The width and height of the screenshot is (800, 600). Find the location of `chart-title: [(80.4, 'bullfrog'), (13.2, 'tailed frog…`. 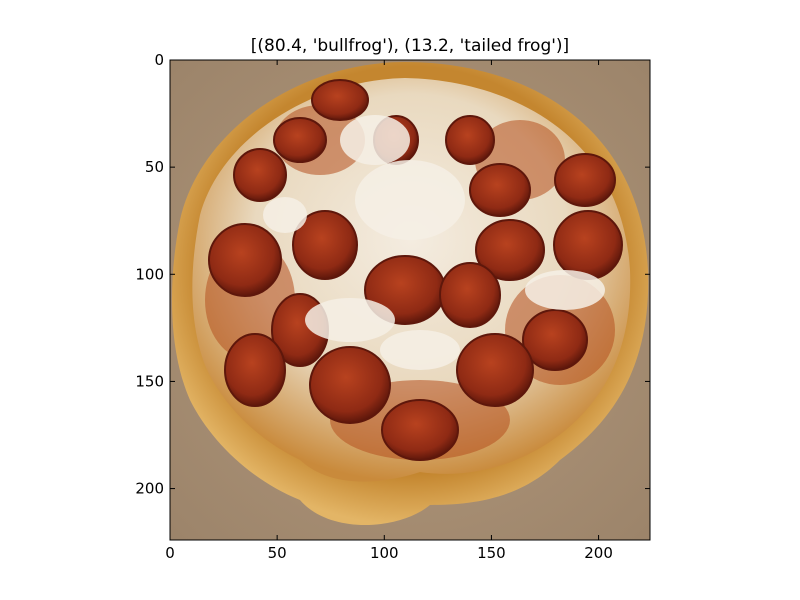

chart-title: [(80.4, 'bullfrog'), (13.2, 'tailed frog… is located at coordinates (410, 46).